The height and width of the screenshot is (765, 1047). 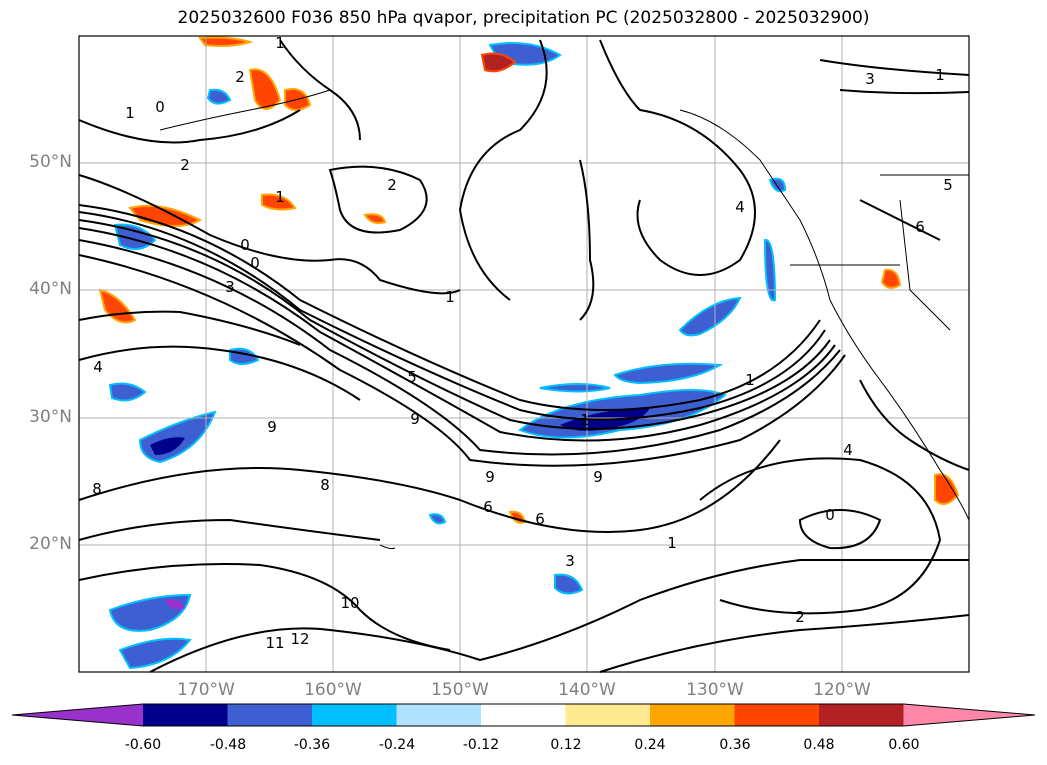 What do you see at coordinates (312, 745) in the screenshot?
I see `colorbar-tick-label: -0.36` at bounding box center [312, 745].